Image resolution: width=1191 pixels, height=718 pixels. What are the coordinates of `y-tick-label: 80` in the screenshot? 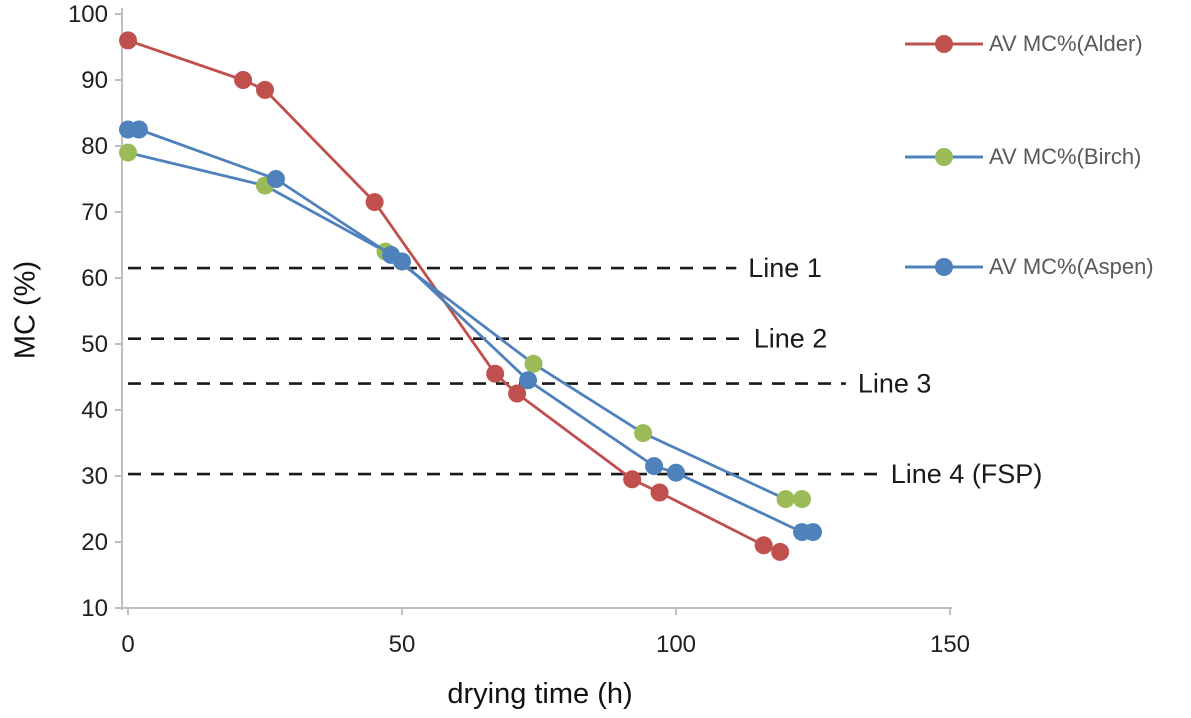 It's located at (94, 146).